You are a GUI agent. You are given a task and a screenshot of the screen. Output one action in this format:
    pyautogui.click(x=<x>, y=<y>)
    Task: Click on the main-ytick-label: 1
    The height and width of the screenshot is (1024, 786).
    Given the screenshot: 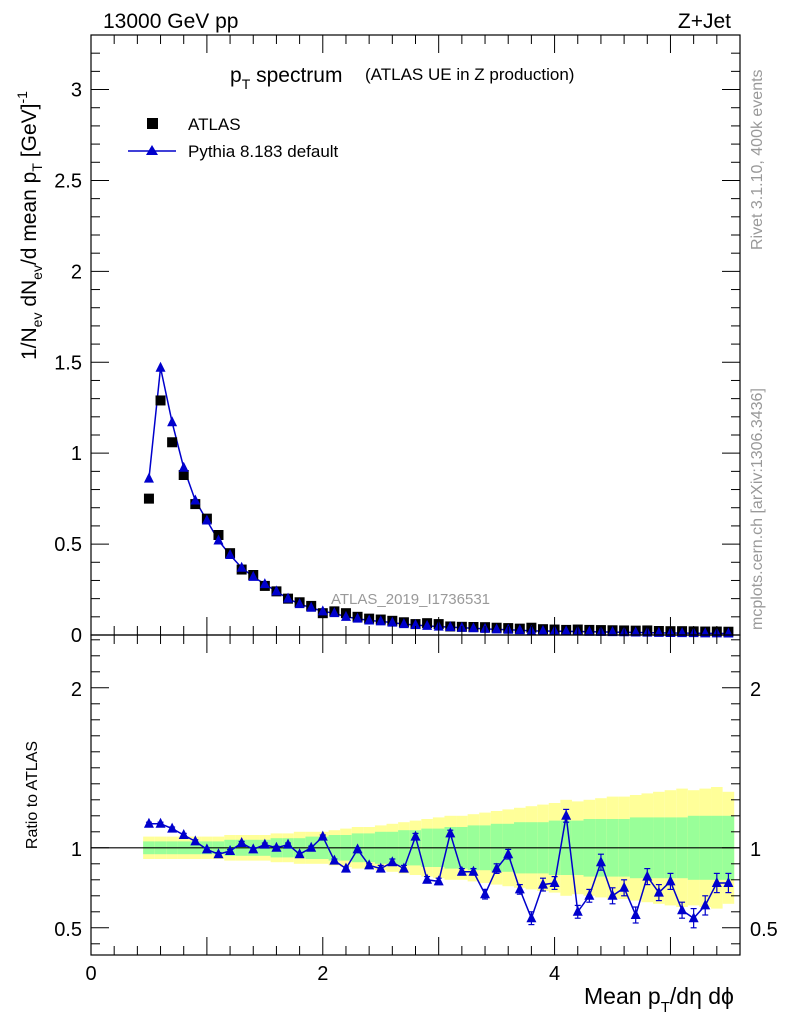 What is the action you would take?
    pyautogui.click(x=76, y=454)
    